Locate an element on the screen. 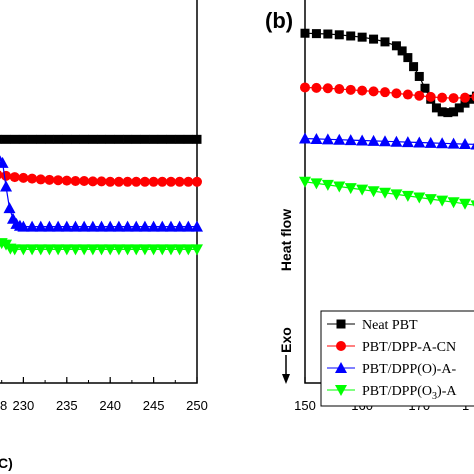 The image size is (474, 474). panel-b-y-axis-label: Heat flow is located at coordinates (286, 240).